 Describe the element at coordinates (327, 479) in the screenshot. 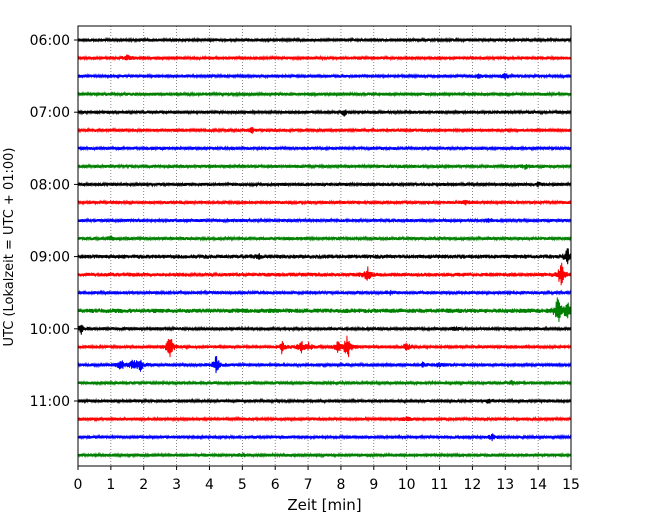

I see `x-axis: 0 1 2 3 4 5 6 7 8 9 10 11 12 13 14 15` at that location.